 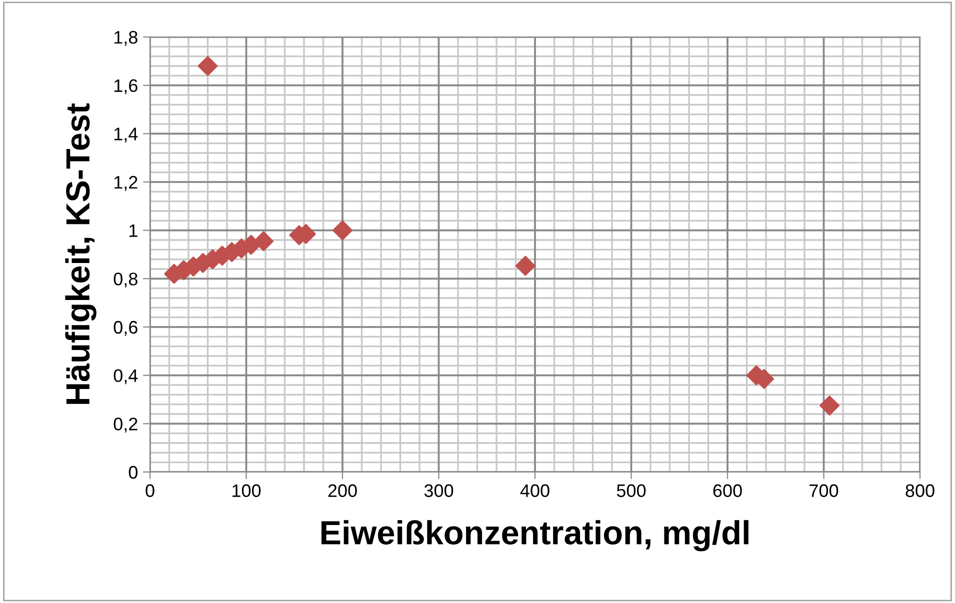 What do you see at coordinates (246, 491) in the screenshot?
I see `x-tick-label: 100` at bounding box center [246, 491].